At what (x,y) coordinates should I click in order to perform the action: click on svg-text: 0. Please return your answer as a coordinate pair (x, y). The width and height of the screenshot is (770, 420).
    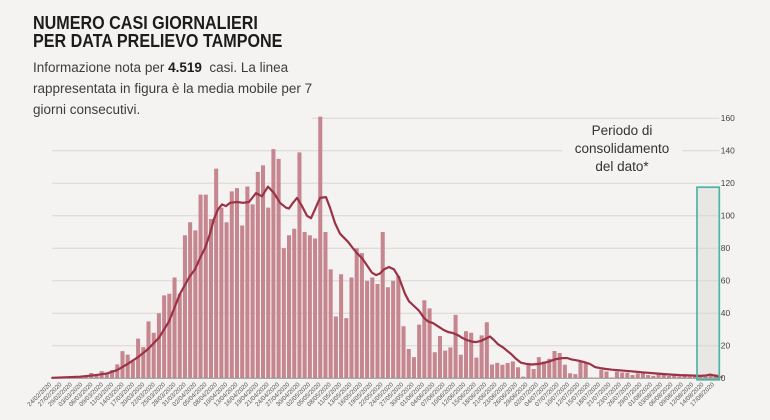
    Looking at the image, I should click on (723, 378).